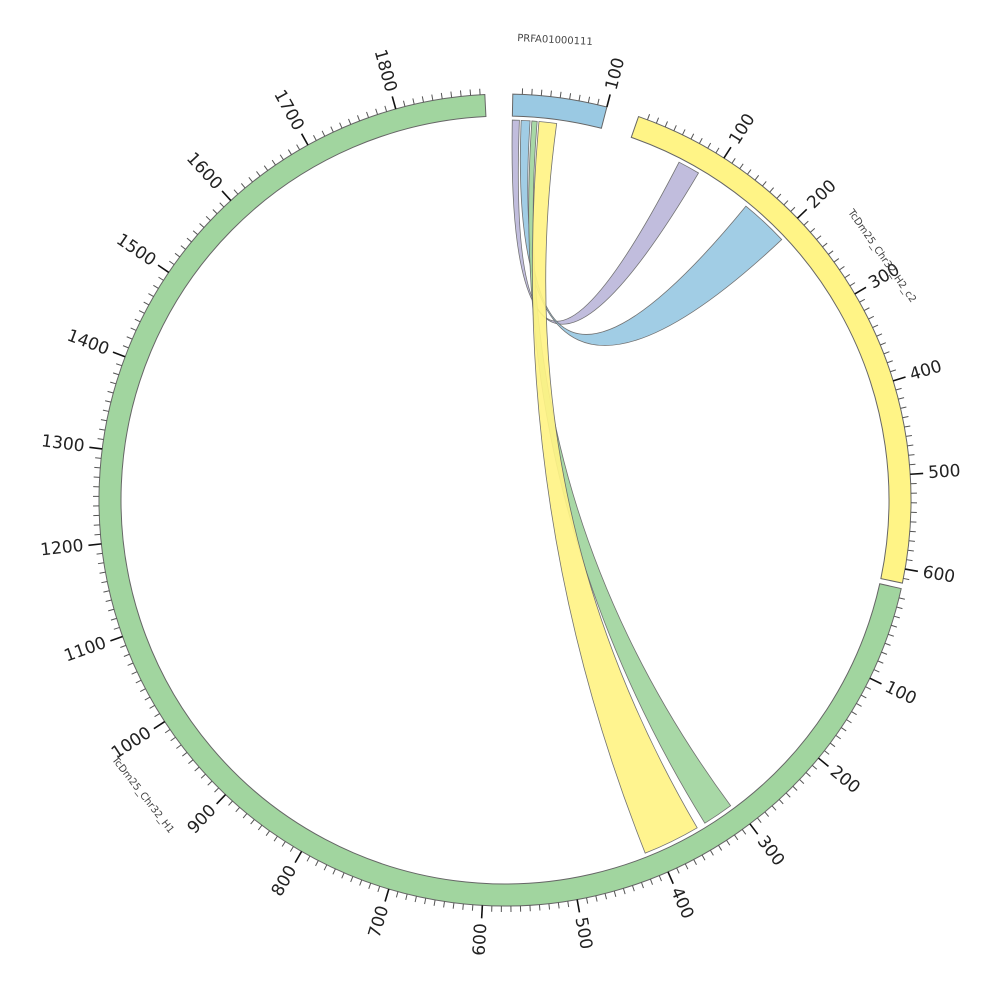  Describe the element at coordinates (285, 881) in the screenshot. I see `tick-label-h1-800: 800` at that location.